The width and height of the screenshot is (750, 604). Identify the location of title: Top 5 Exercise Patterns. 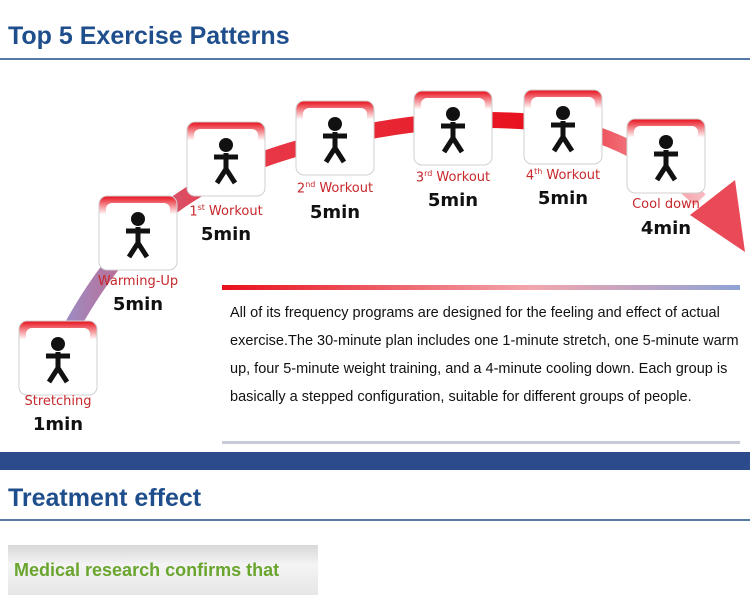
(149, 36).